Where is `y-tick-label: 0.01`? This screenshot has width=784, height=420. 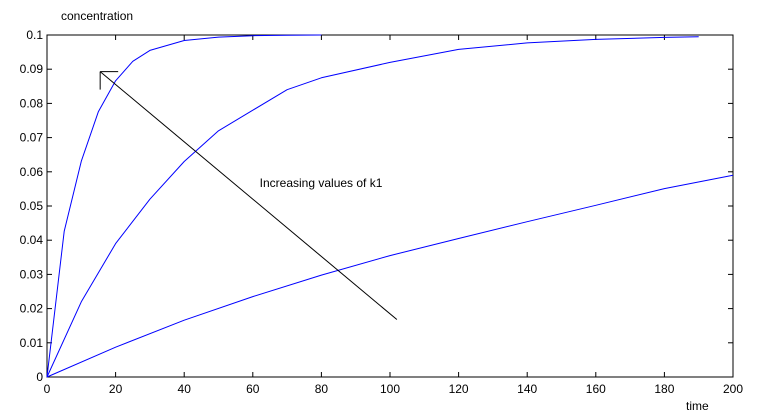
y-tick-label: 0.01 is located at coordinates (32, 343).